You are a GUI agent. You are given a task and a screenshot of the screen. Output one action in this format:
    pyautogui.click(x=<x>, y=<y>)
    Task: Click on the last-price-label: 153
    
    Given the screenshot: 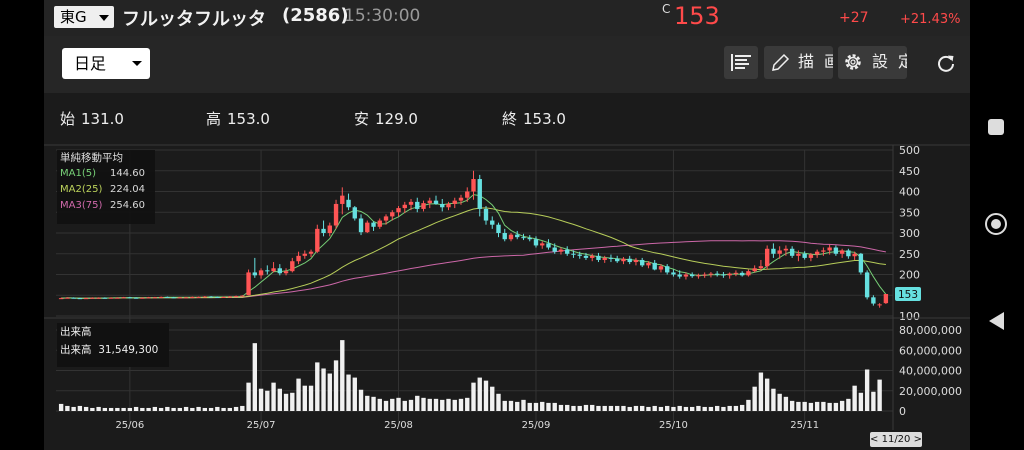 What is the action you would take?
    pyautogui.click(x=908, y=295)
    